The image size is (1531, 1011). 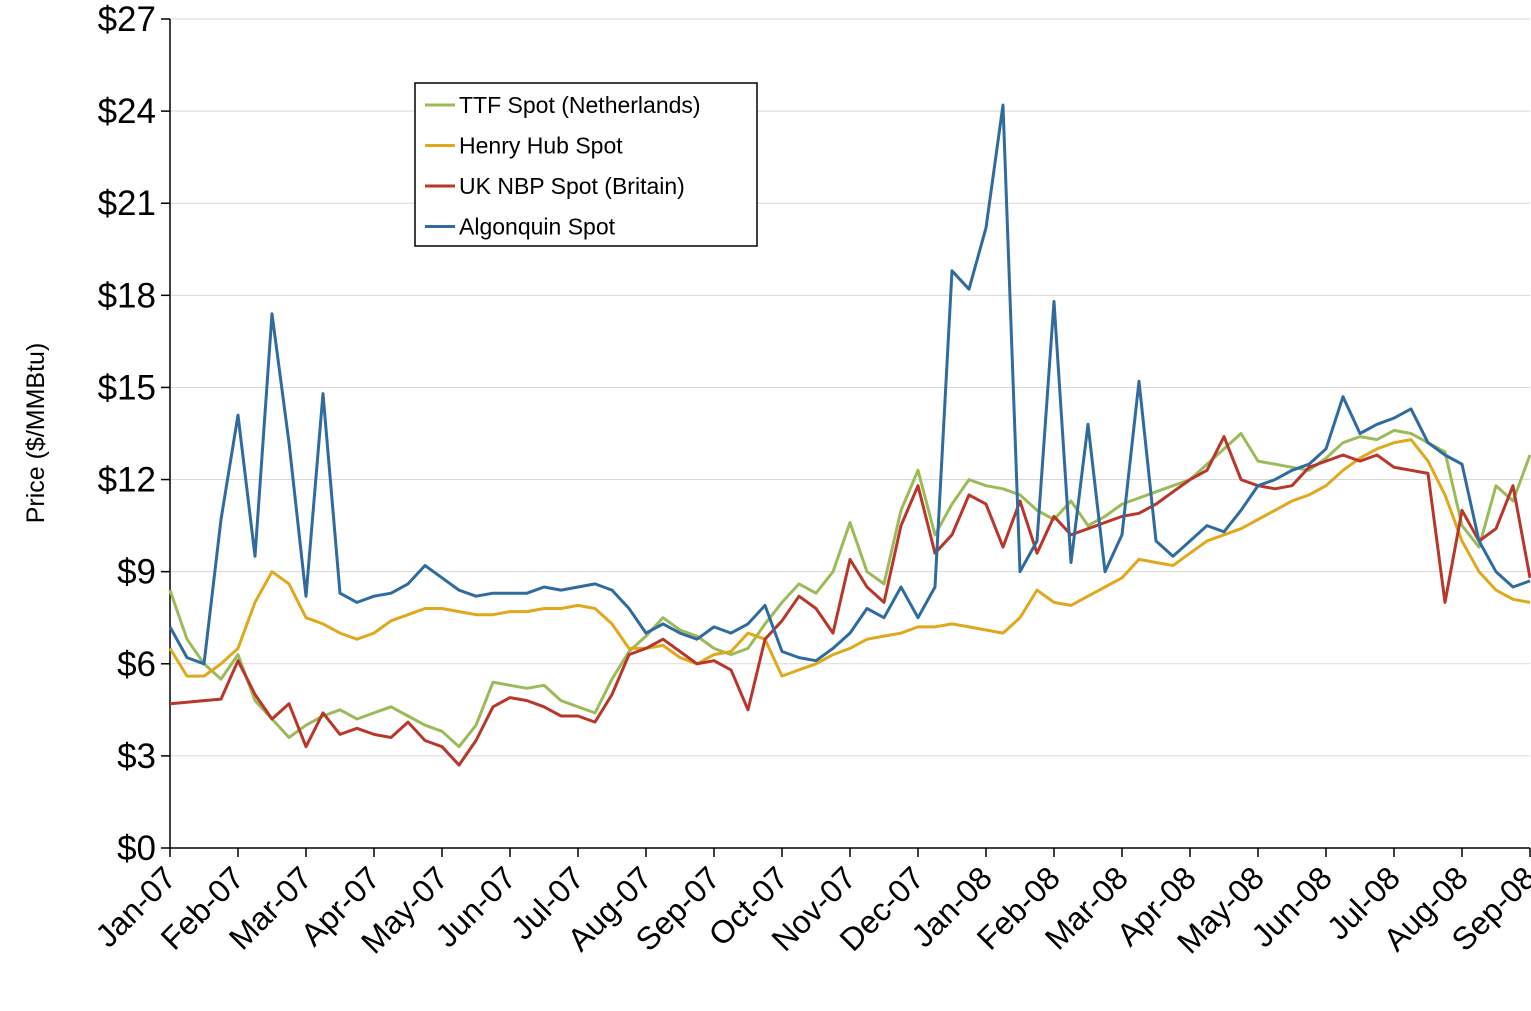 What do you see at coordinates (127, 203) in the screenshot?
I see `y-tick-label: $21` at bounding box center [127, 203].